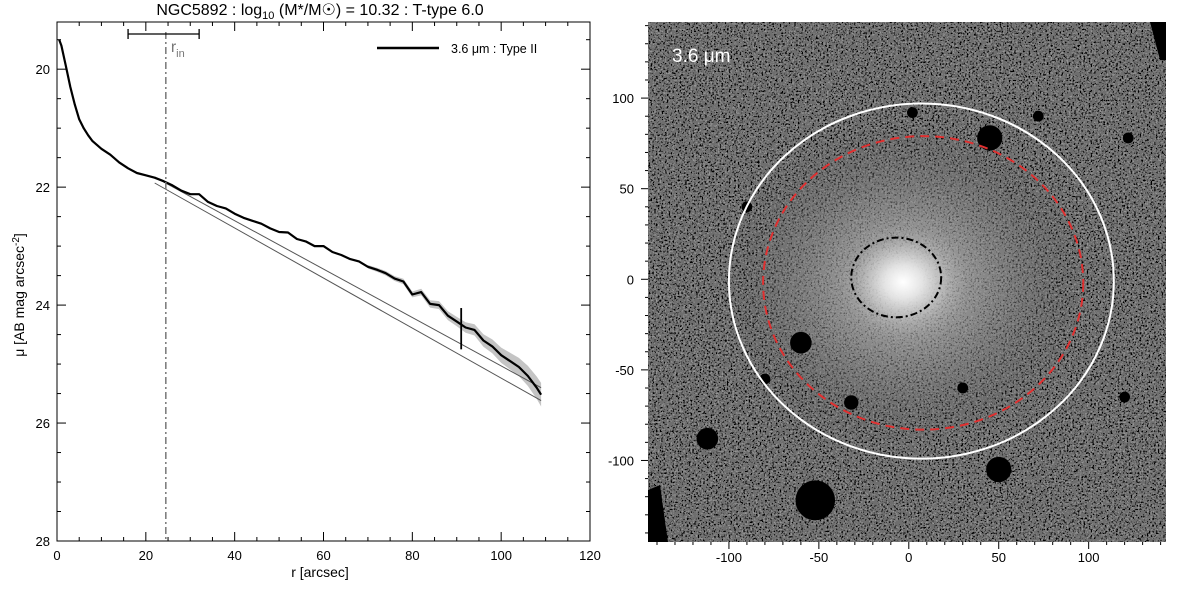  Describe the element at coordinates (494, 49) in the screenshot. I see `legend-entry-label: 3.6 μm : Type II` at that location.